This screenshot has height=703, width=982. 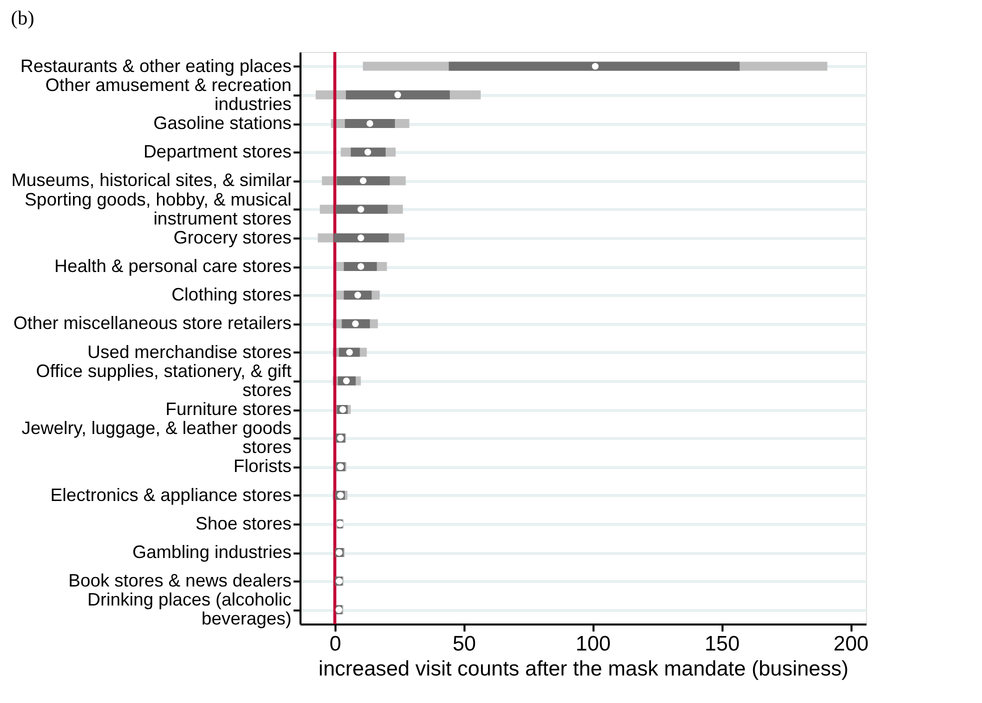 I want to click on y-tick-label: Electronics & appliance stores, so click(x=171, y=494).